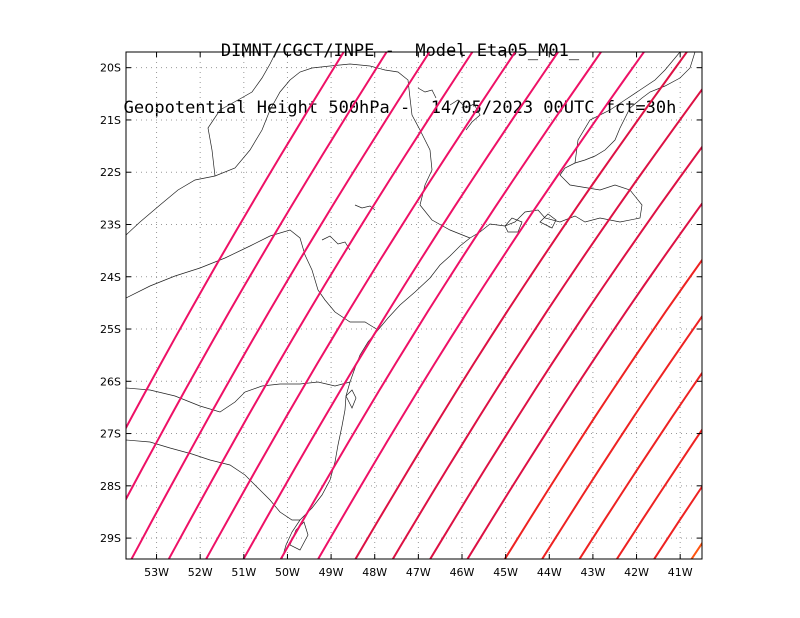 This screenshot has height=618, width=800. What do you see at coordinates (513, 225) in the screenshot?
I see `island-ilhabela` at bounding box center [513, 225].